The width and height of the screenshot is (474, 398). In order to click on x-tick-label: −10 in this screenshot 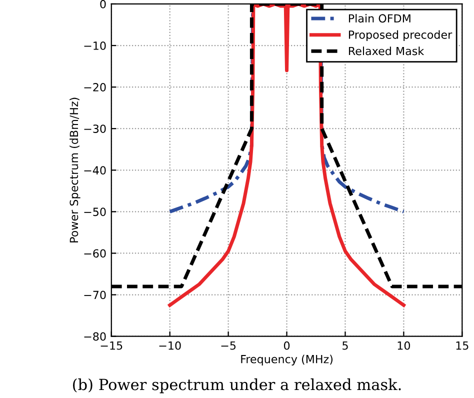, I will do `click(170, 345)`.